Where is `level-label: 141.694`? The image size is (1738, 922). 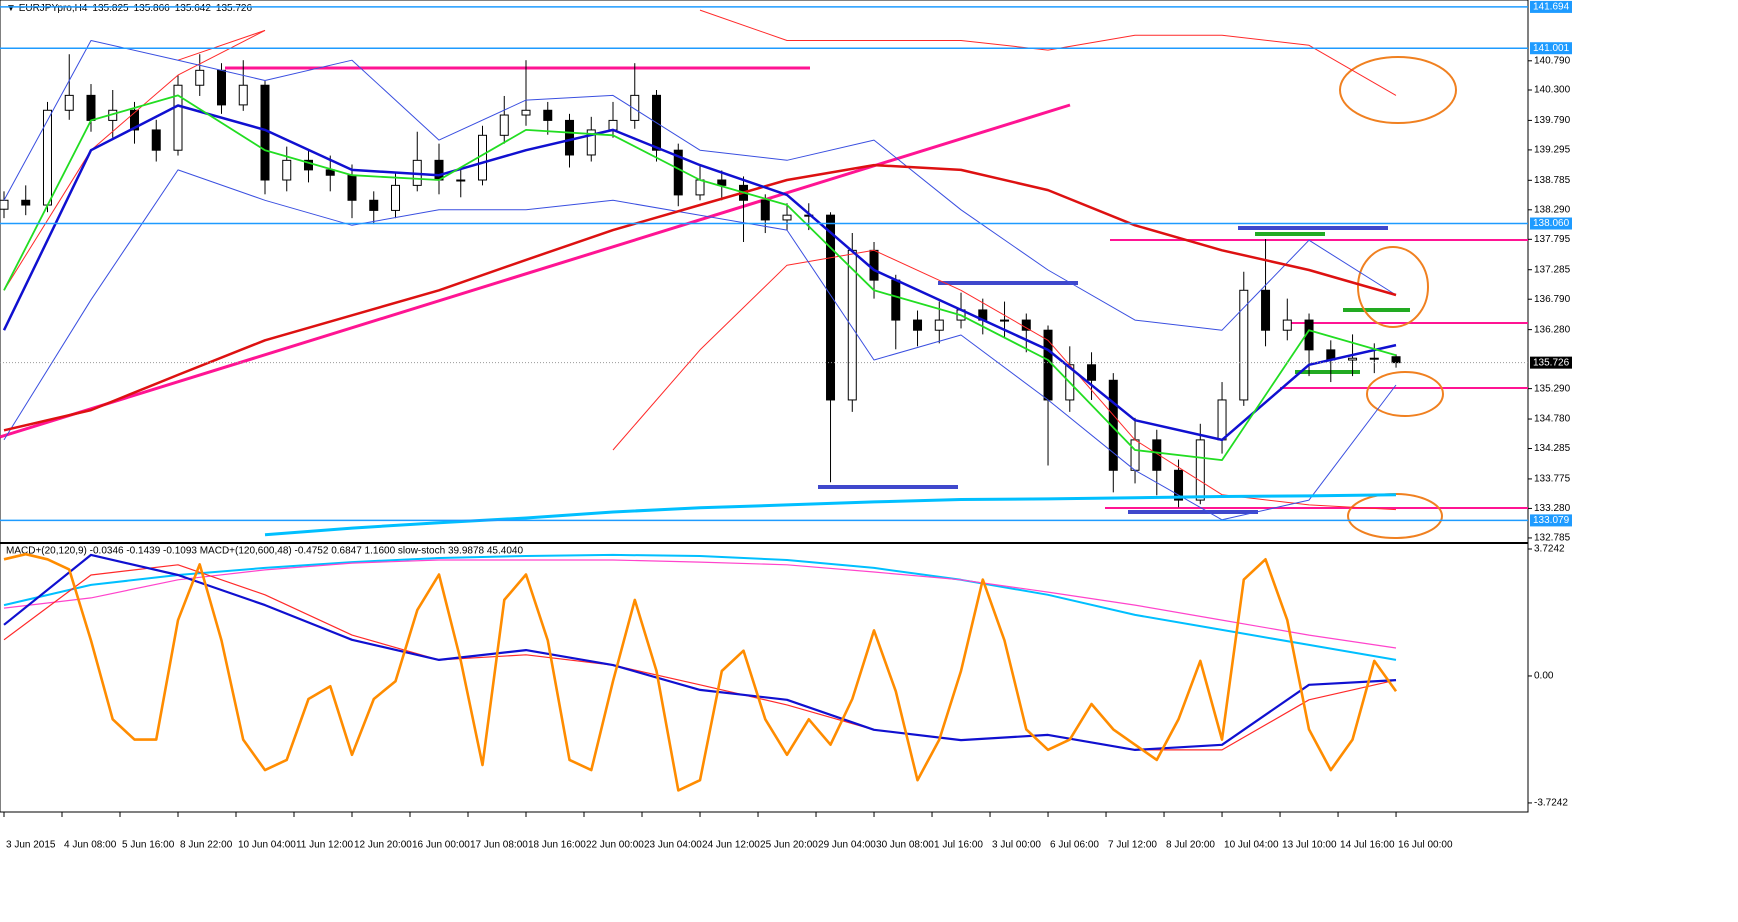
level-label: 141.694 is located at coordinates (1551, 7).